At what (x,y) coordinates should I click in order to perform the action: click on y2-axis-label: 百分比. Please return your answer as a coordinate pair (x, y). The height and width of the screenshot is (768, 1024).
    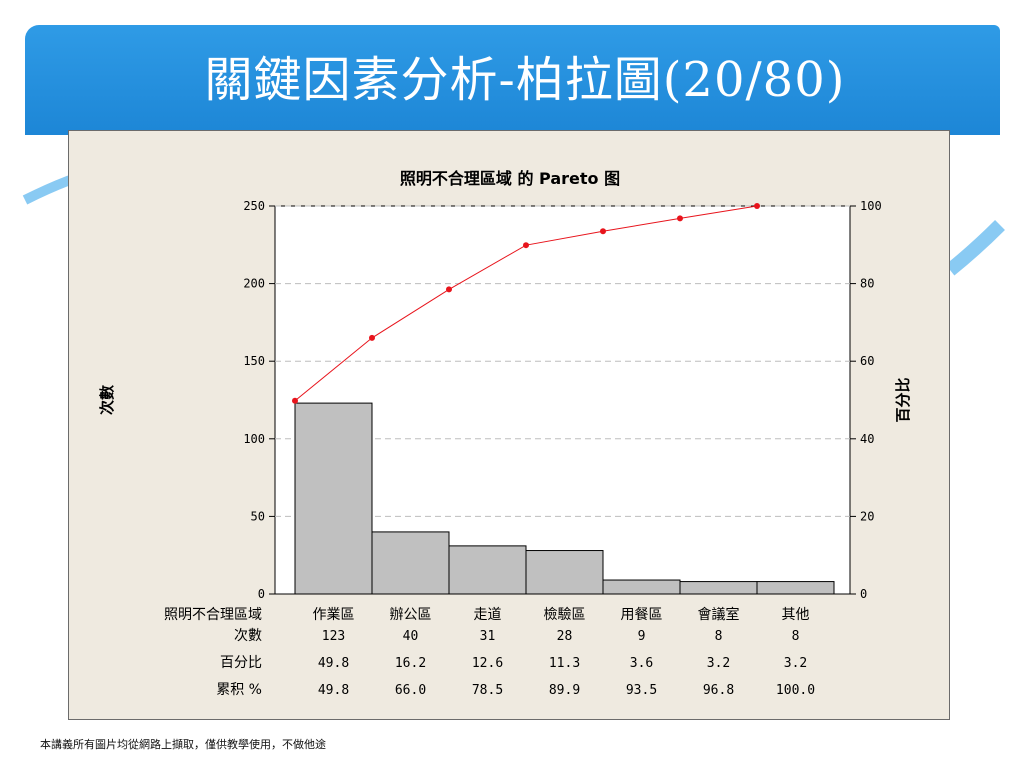
    Looking at the image, I should click on (903, 399).